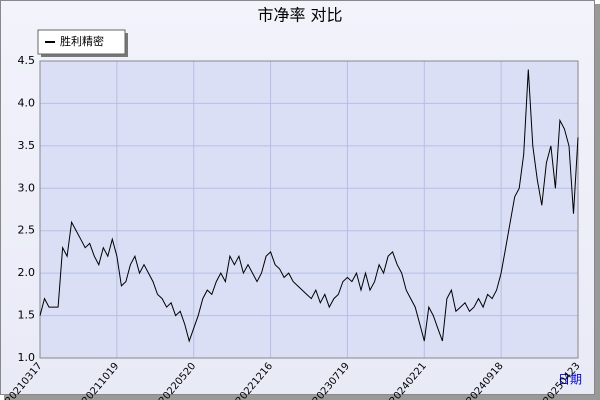 The width and height of the screenshot is (600, 400). I want to click on y-tick-label: 1.5, so click(27, 315).